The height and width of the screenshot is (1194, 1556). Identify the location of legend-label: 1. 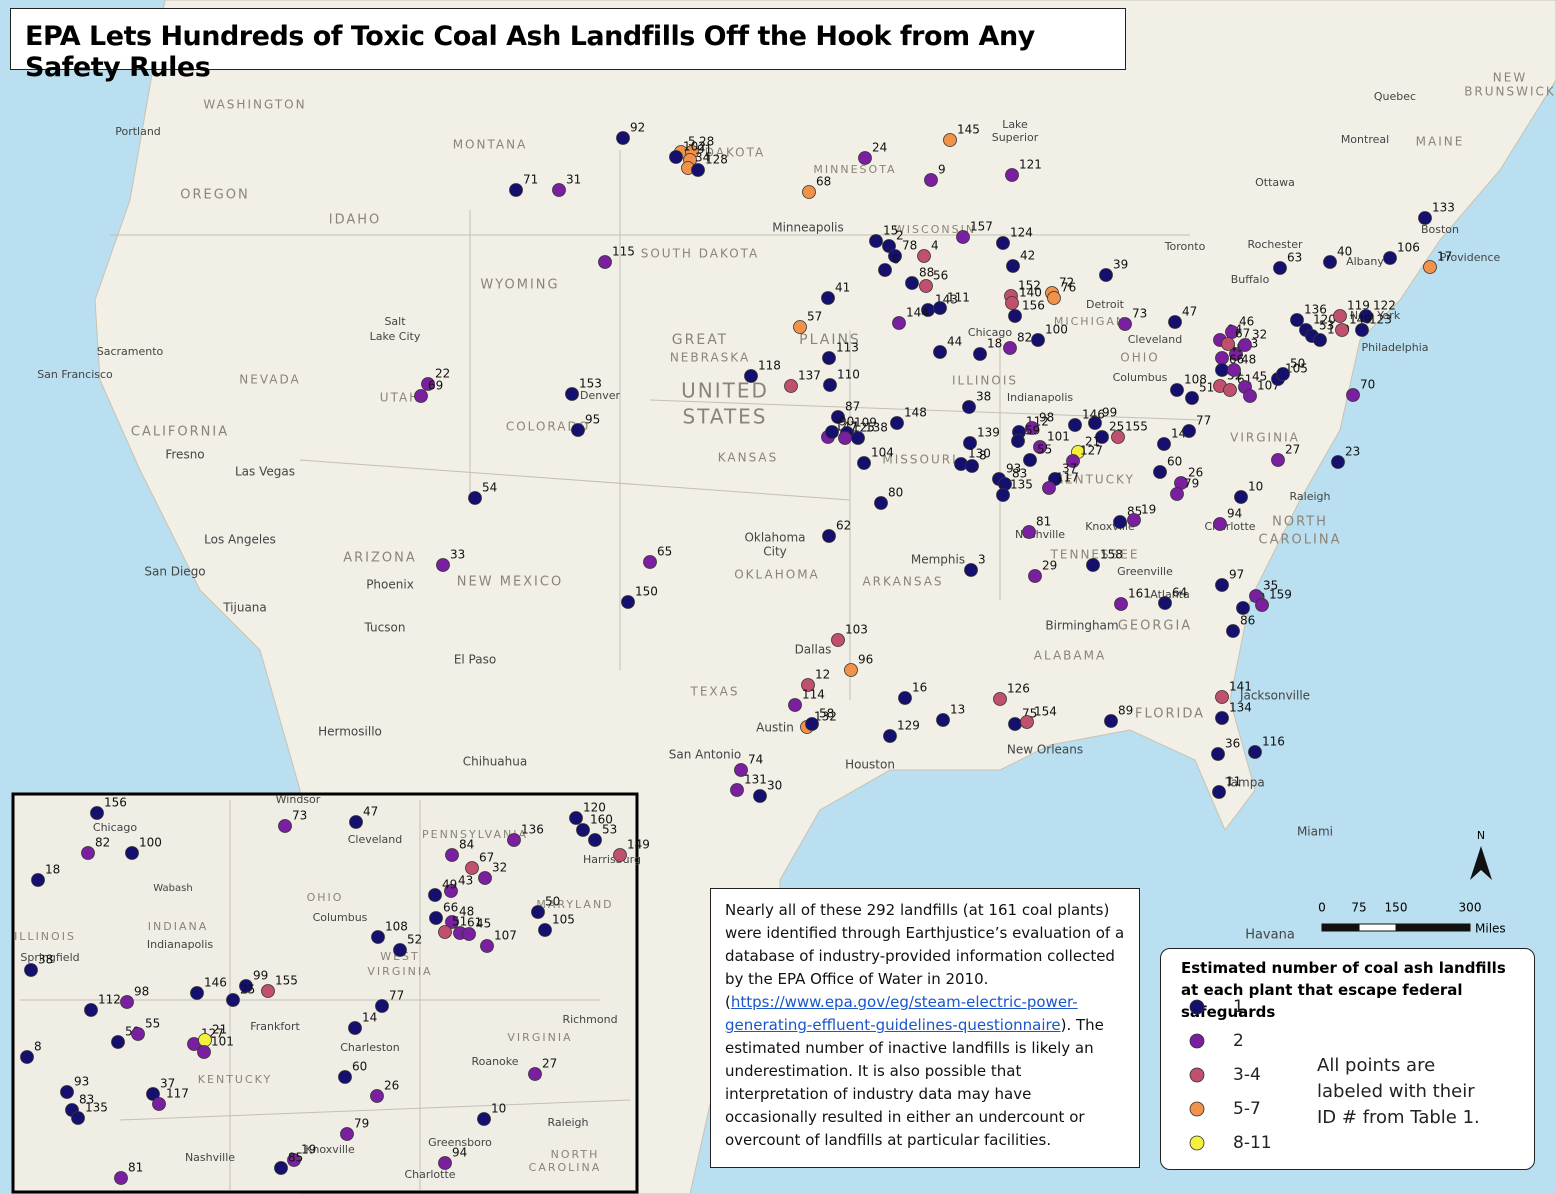
(1238, 1007).